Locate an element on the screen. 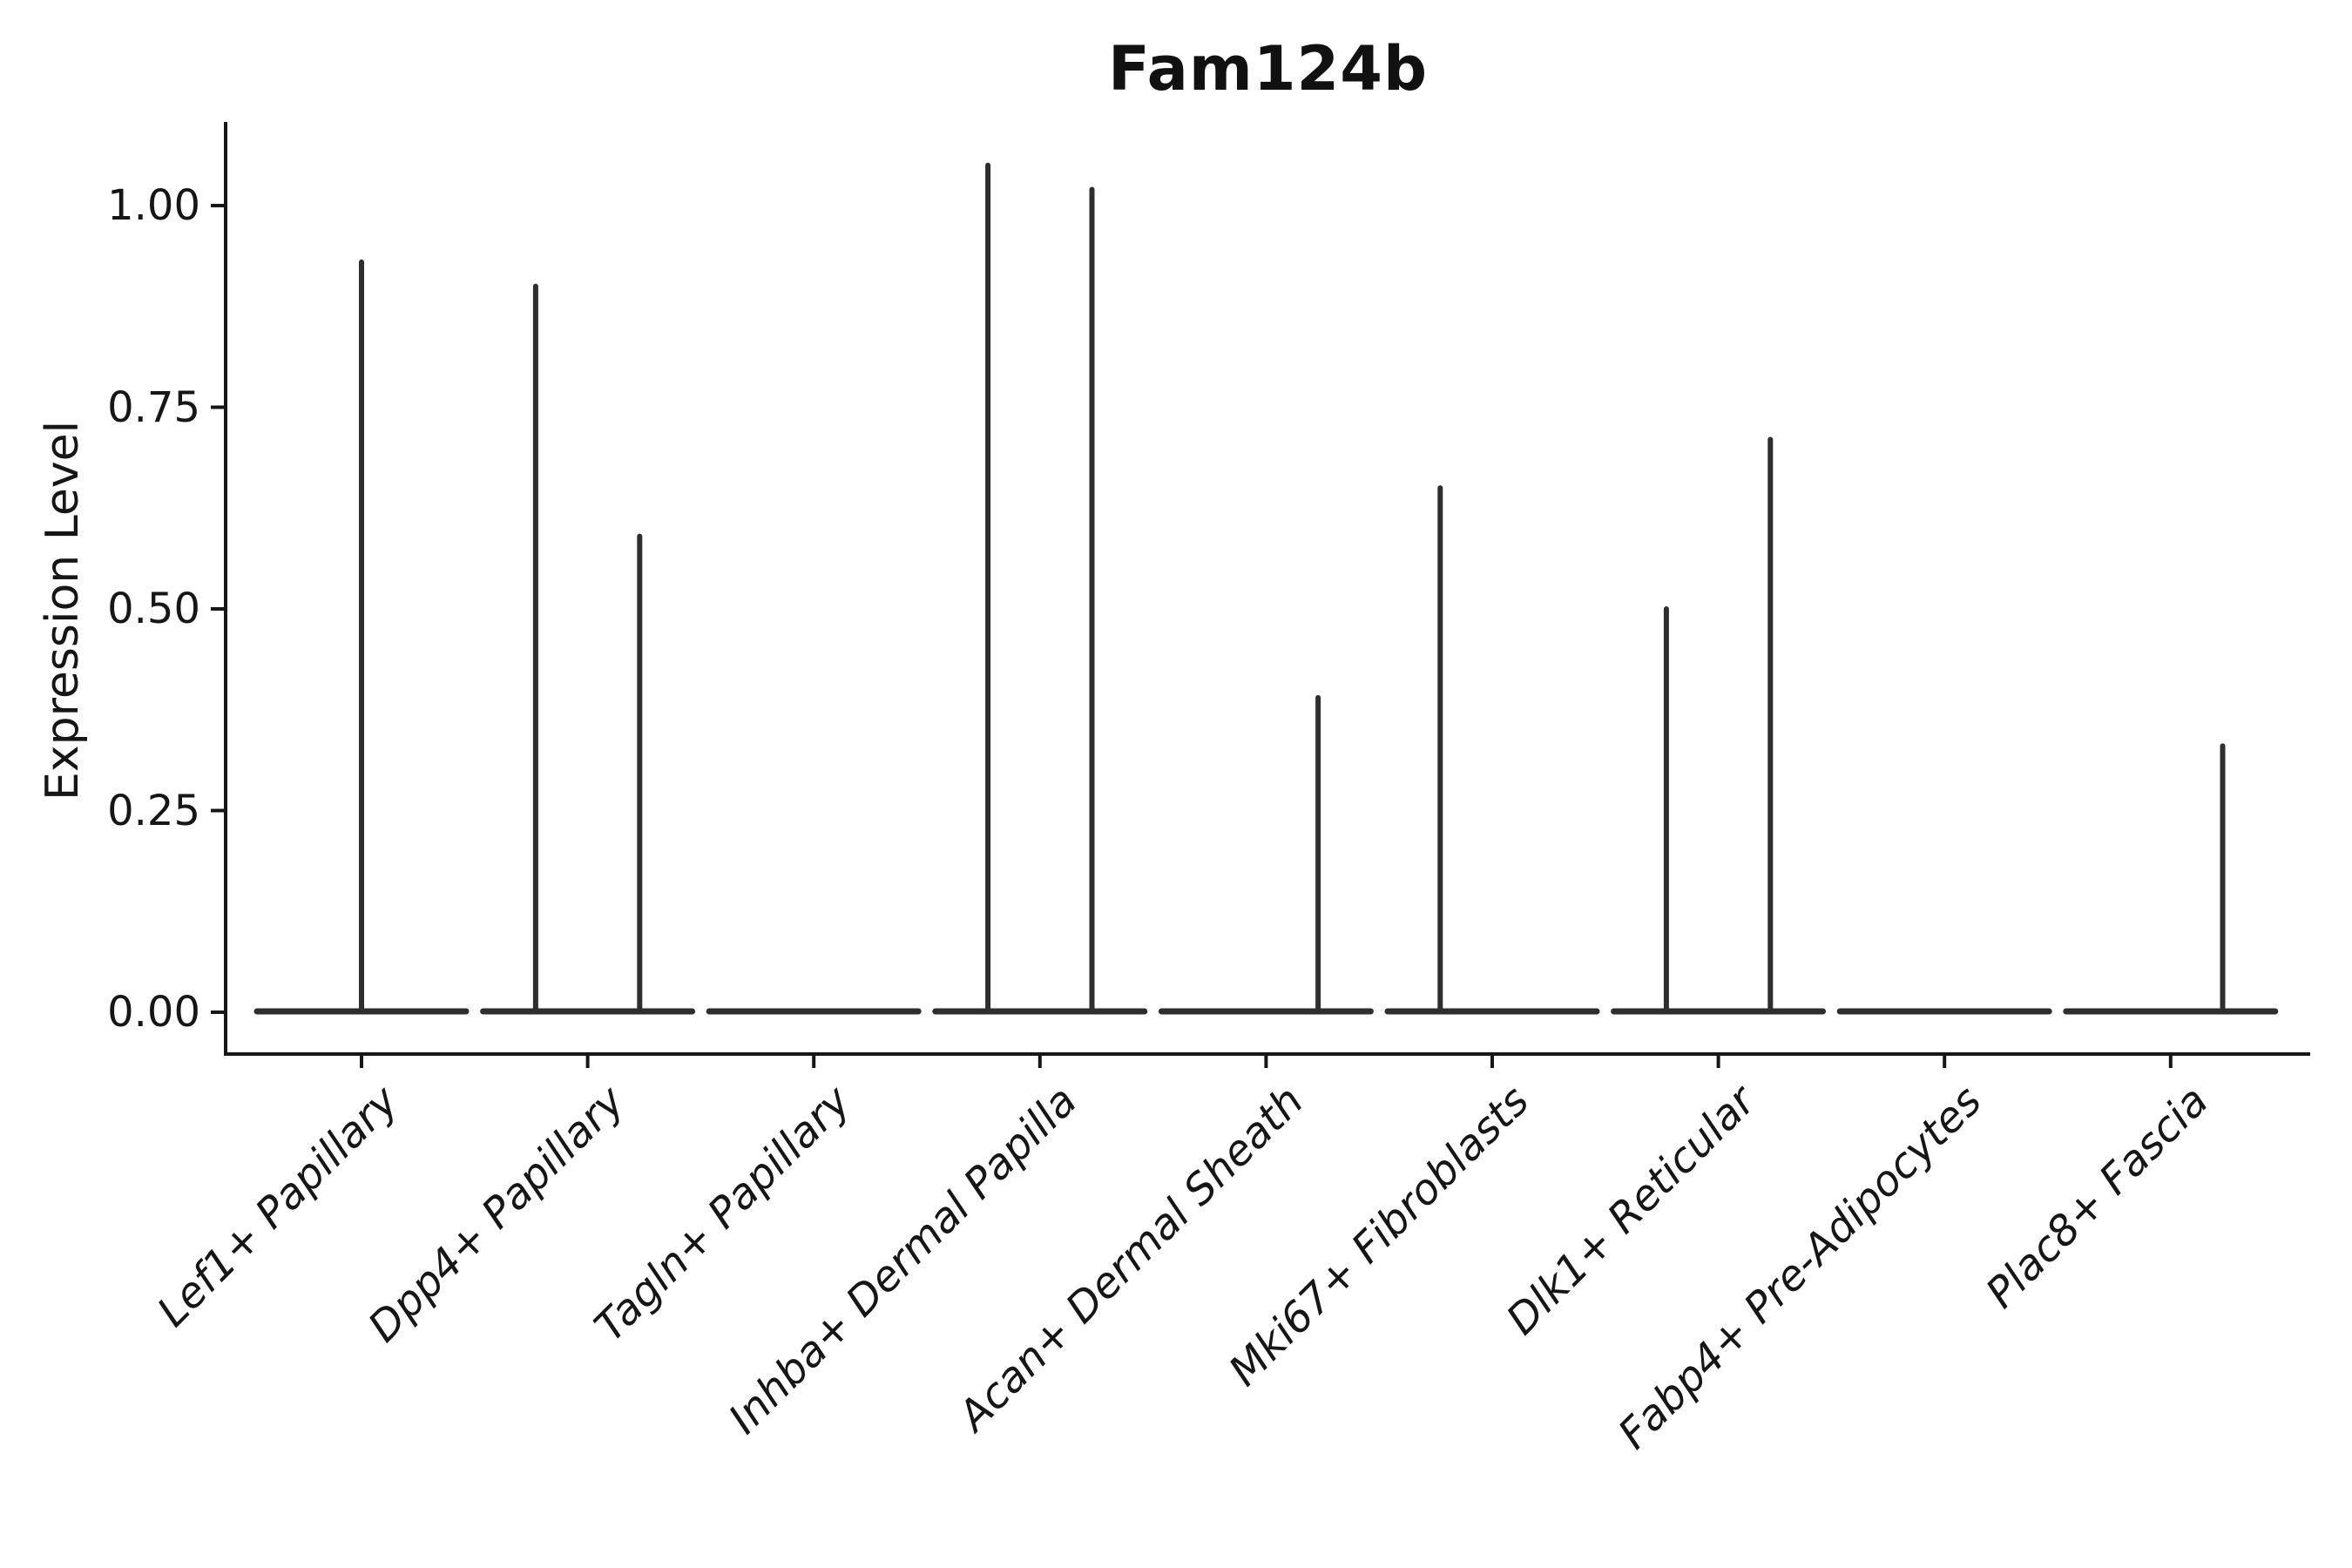 Image resolution: width=2352 pixels, height=1568 pixels. y-tick-label: 0.25 is located at coordinates (153, 810).